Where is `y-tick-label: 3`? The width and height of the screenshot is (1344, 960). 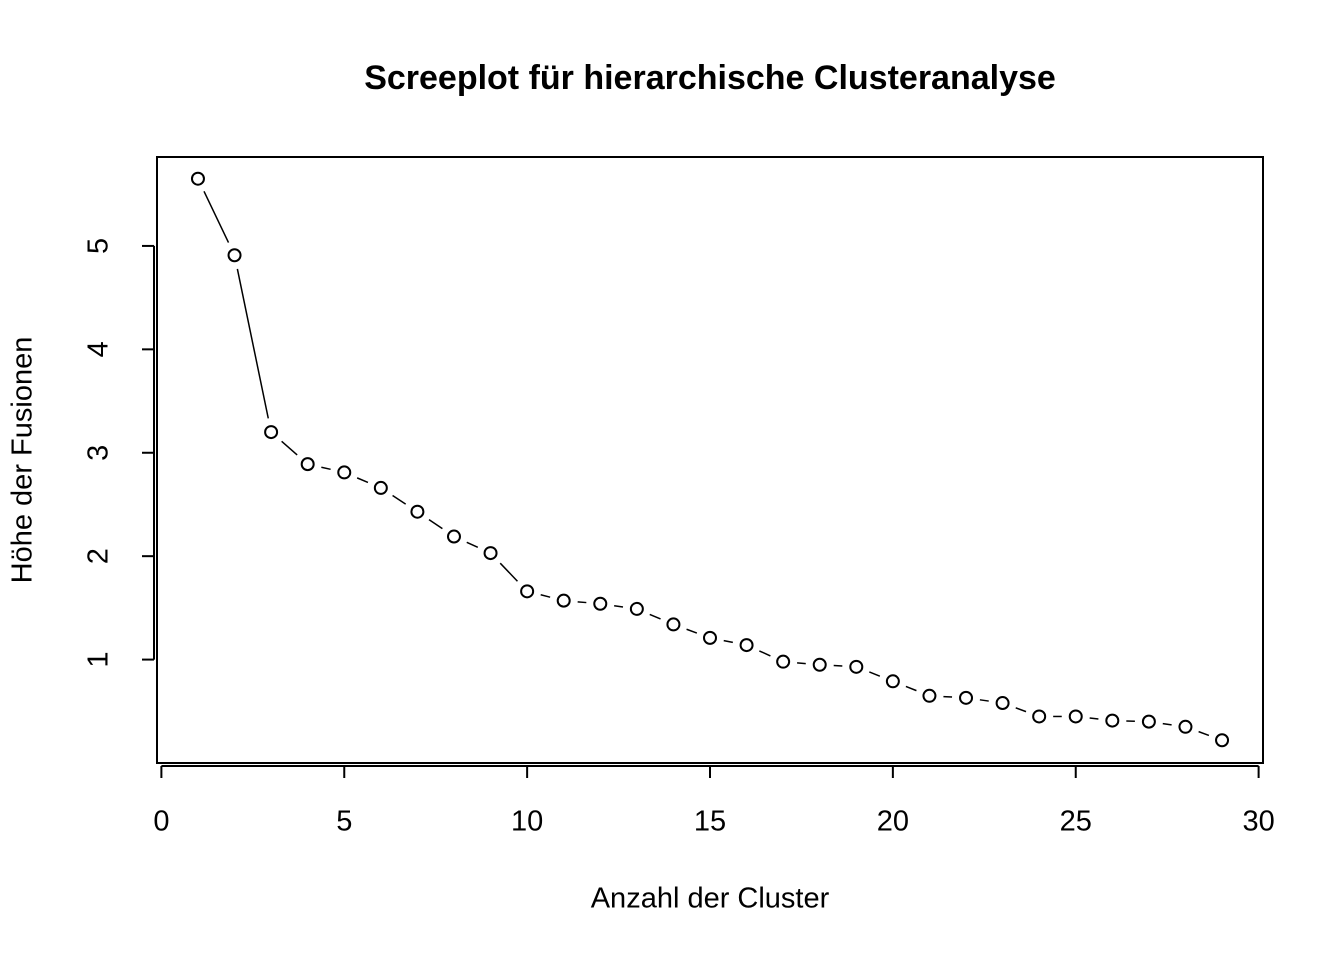 y-tick-label: 3 is located at coordinates (99, 453).